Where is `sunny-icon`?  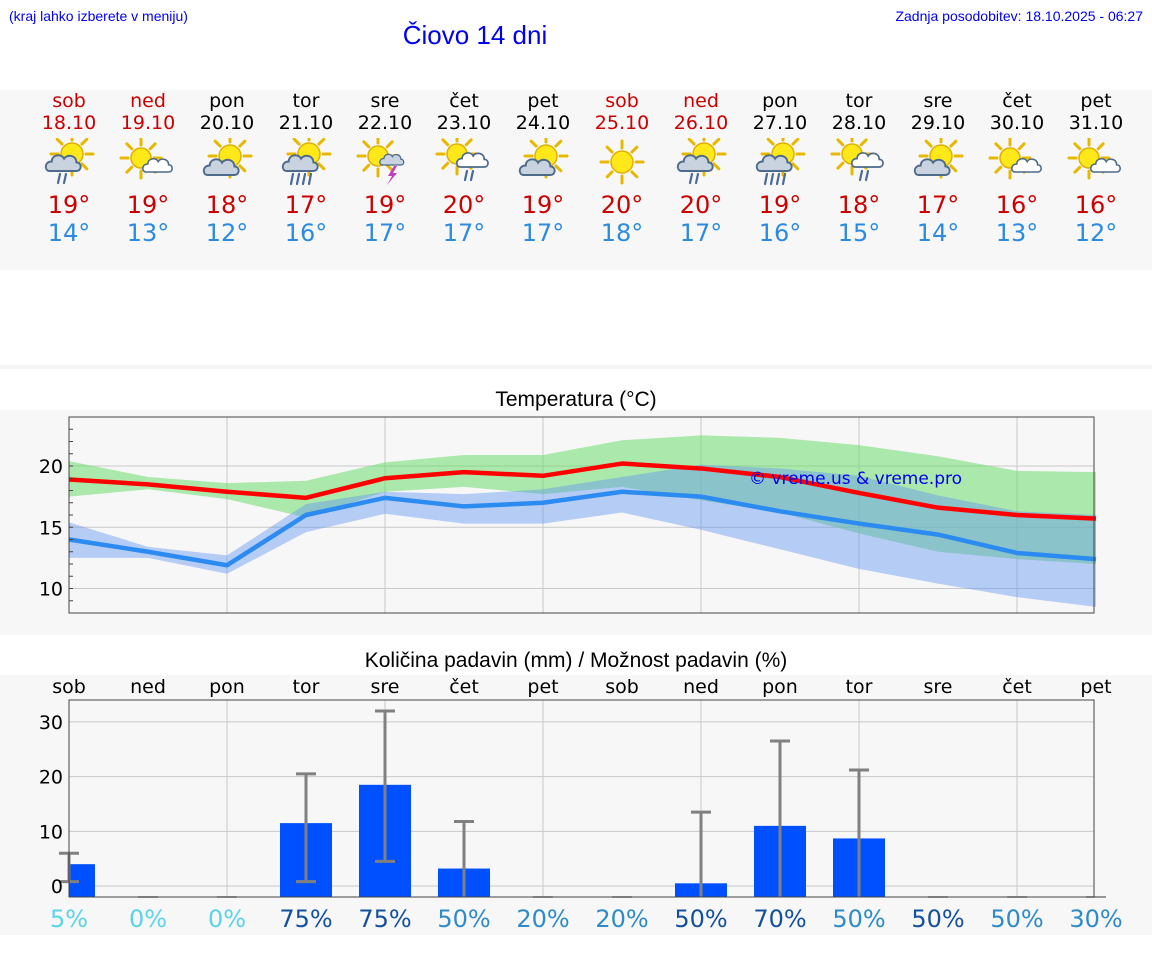 sunny-icon is located at coordinates (622, 162).